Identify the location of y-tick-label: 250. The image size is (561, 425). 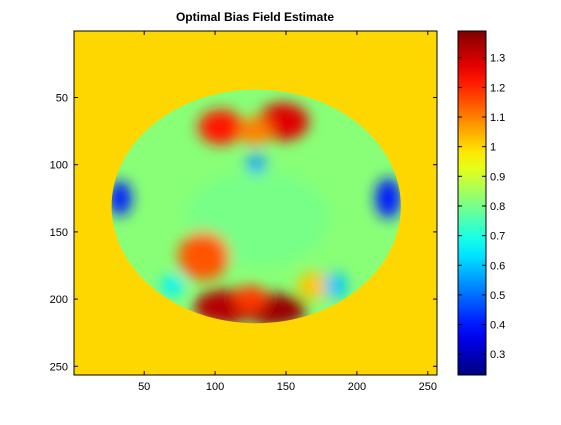
(59, 367).